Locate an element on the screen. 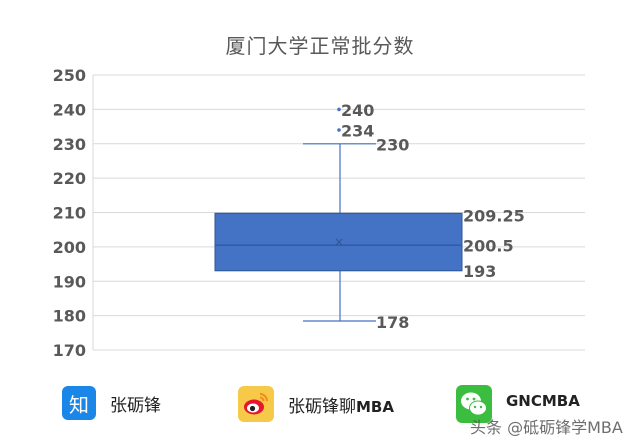 This screenshot has width=640, height=444. data-label-min: 178 is located at coordinates (392, 322).